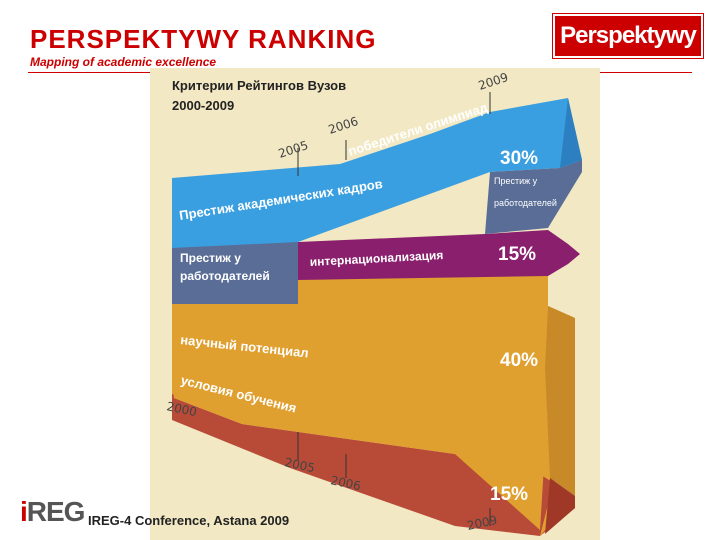 The width and height of the screenshot is (720, 540). I want to click on label-internationalisation: интернационализация, so click(376, 258).